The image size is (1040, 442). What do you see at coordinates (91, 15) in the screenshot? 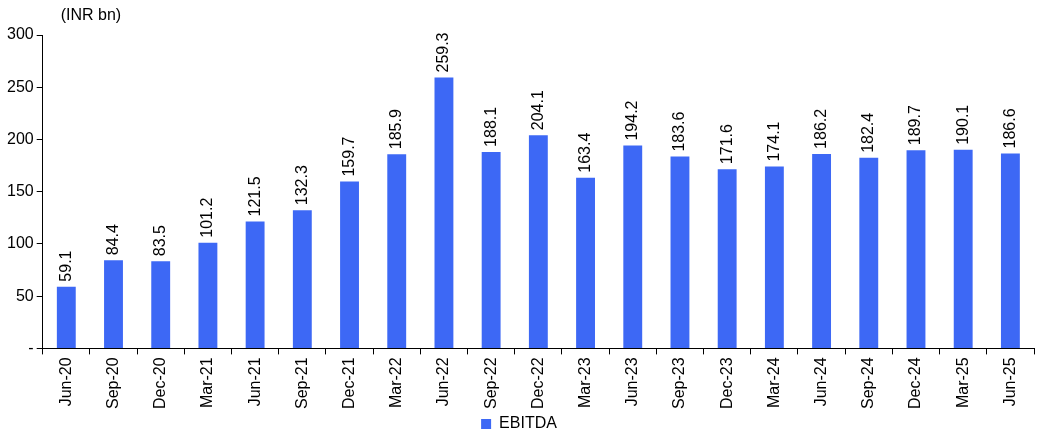
I see `y-axis-title: (INR bn)` at bounding box center [91, 15].